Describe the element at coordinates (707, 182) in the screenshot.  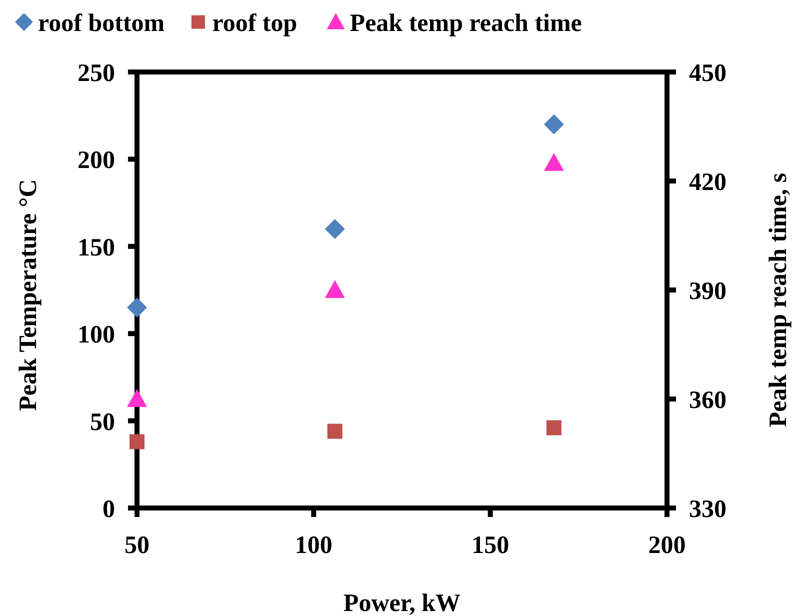
I see `y2-tick-label: 420` at that location.